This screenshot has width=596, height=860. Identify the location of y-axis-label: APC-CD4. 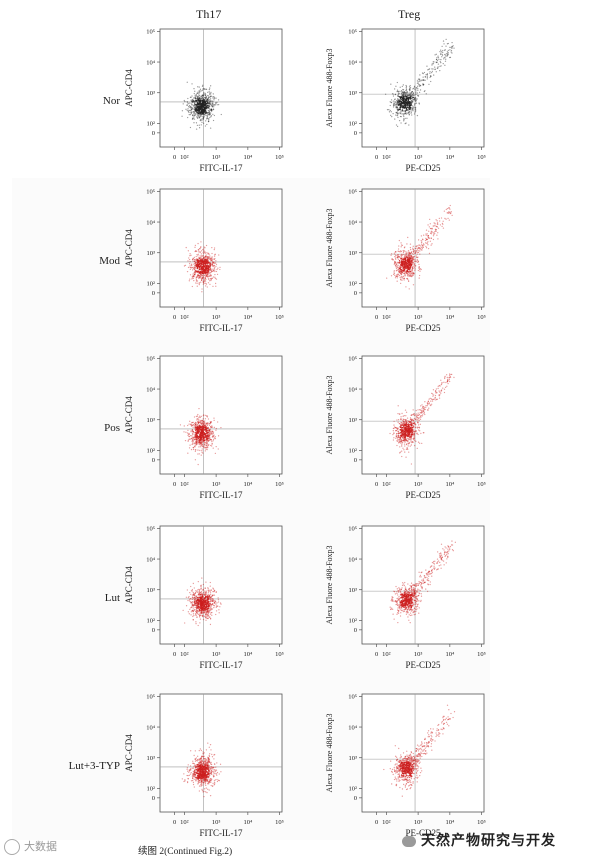
(129, 88).